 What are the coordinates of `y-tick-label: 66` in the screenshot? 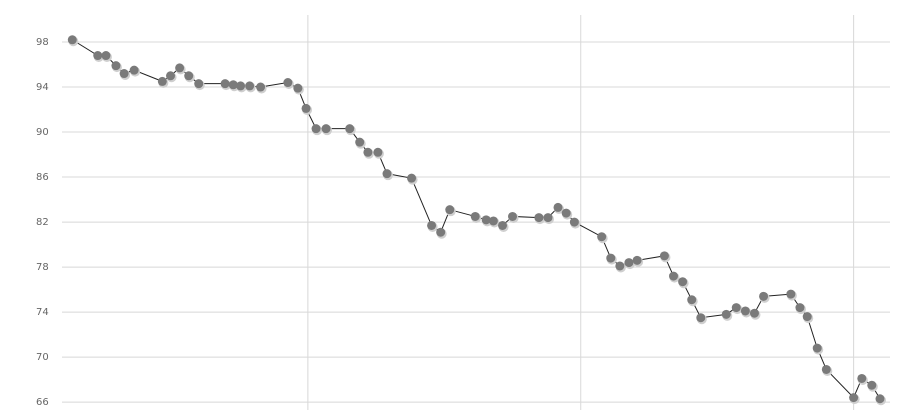 It's located at (42, 402).